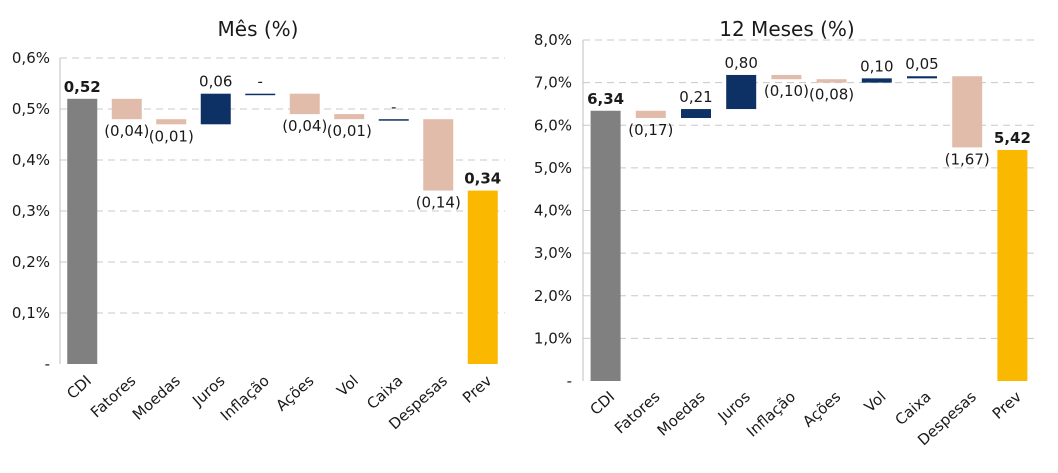 This screenshot has width=1058, height=473. Describe the element at coordinates (650, 114) in the screenshot. I see `year-bar-fatores` at that location.